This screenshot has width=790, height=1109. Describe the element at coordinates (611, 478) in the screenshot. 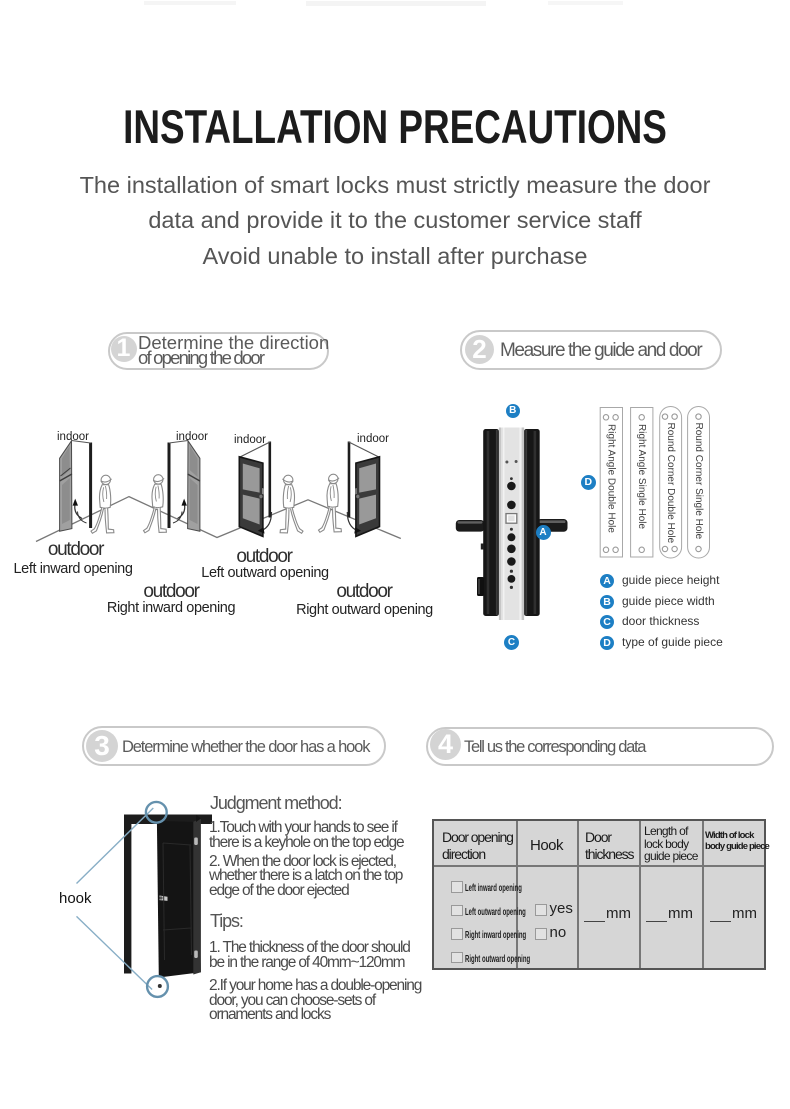

I see `svg-text: Right Angle Double Hole` at that location.